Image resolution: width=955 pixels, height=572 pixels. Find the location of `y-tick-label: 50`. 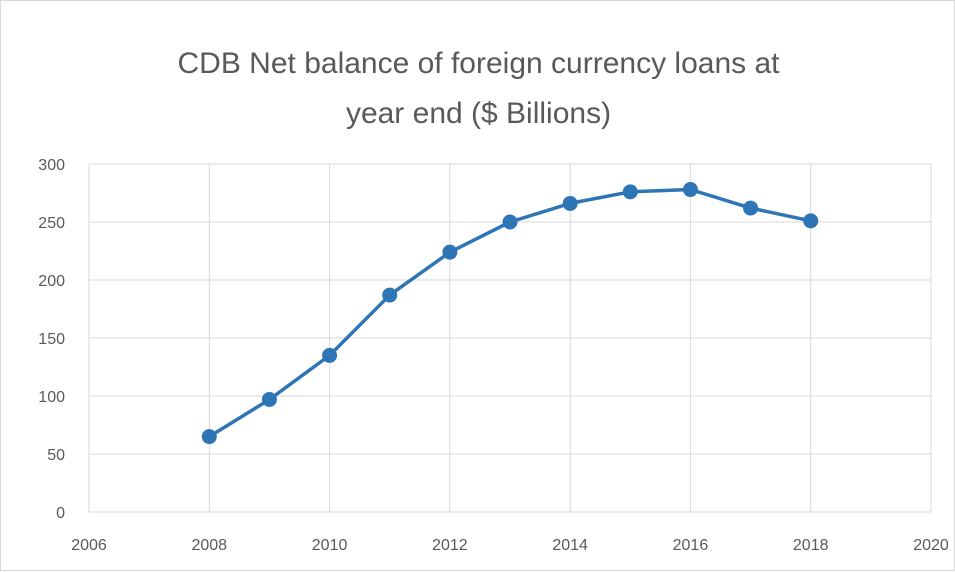

y-tick-label: 50 is located at coordinates (56, 455).